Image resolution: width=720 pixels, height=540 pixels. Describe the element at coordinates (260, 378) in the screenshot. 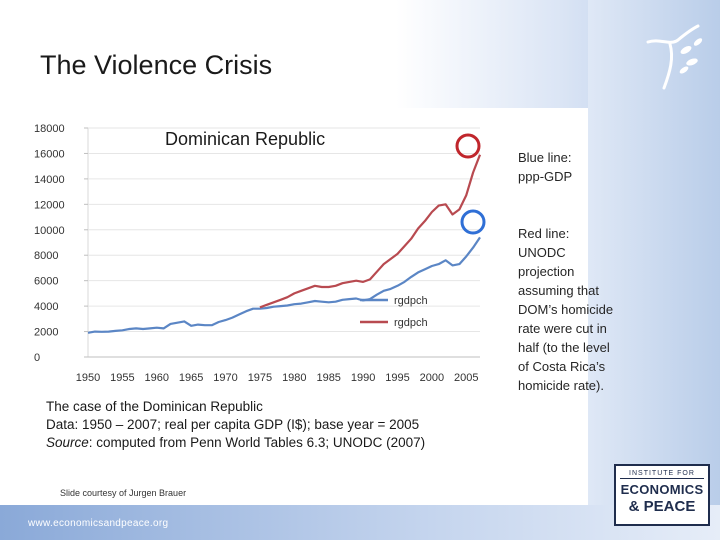

I see `x-tick-label: 1975` at that location.